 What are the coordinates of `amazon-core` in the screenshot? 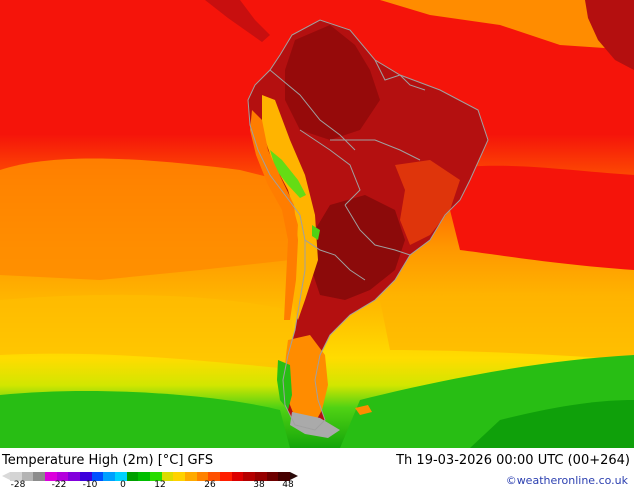 It's located at (332, 82).